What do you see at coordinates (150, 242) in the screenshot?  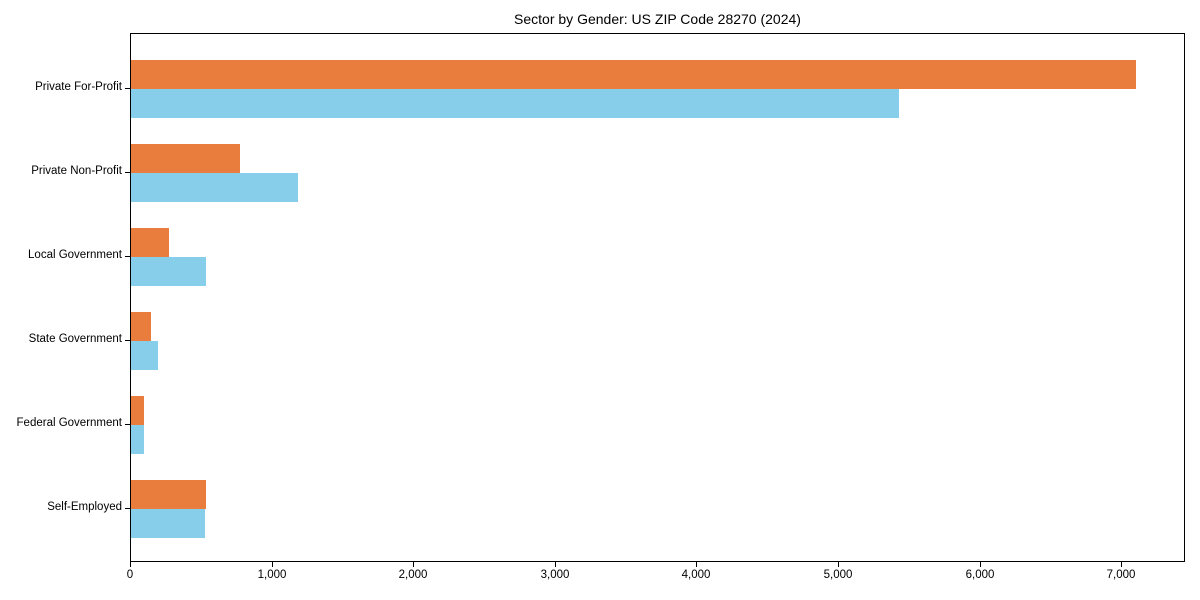 I see `bar-male-local-government` at bounding box center [150, 242].